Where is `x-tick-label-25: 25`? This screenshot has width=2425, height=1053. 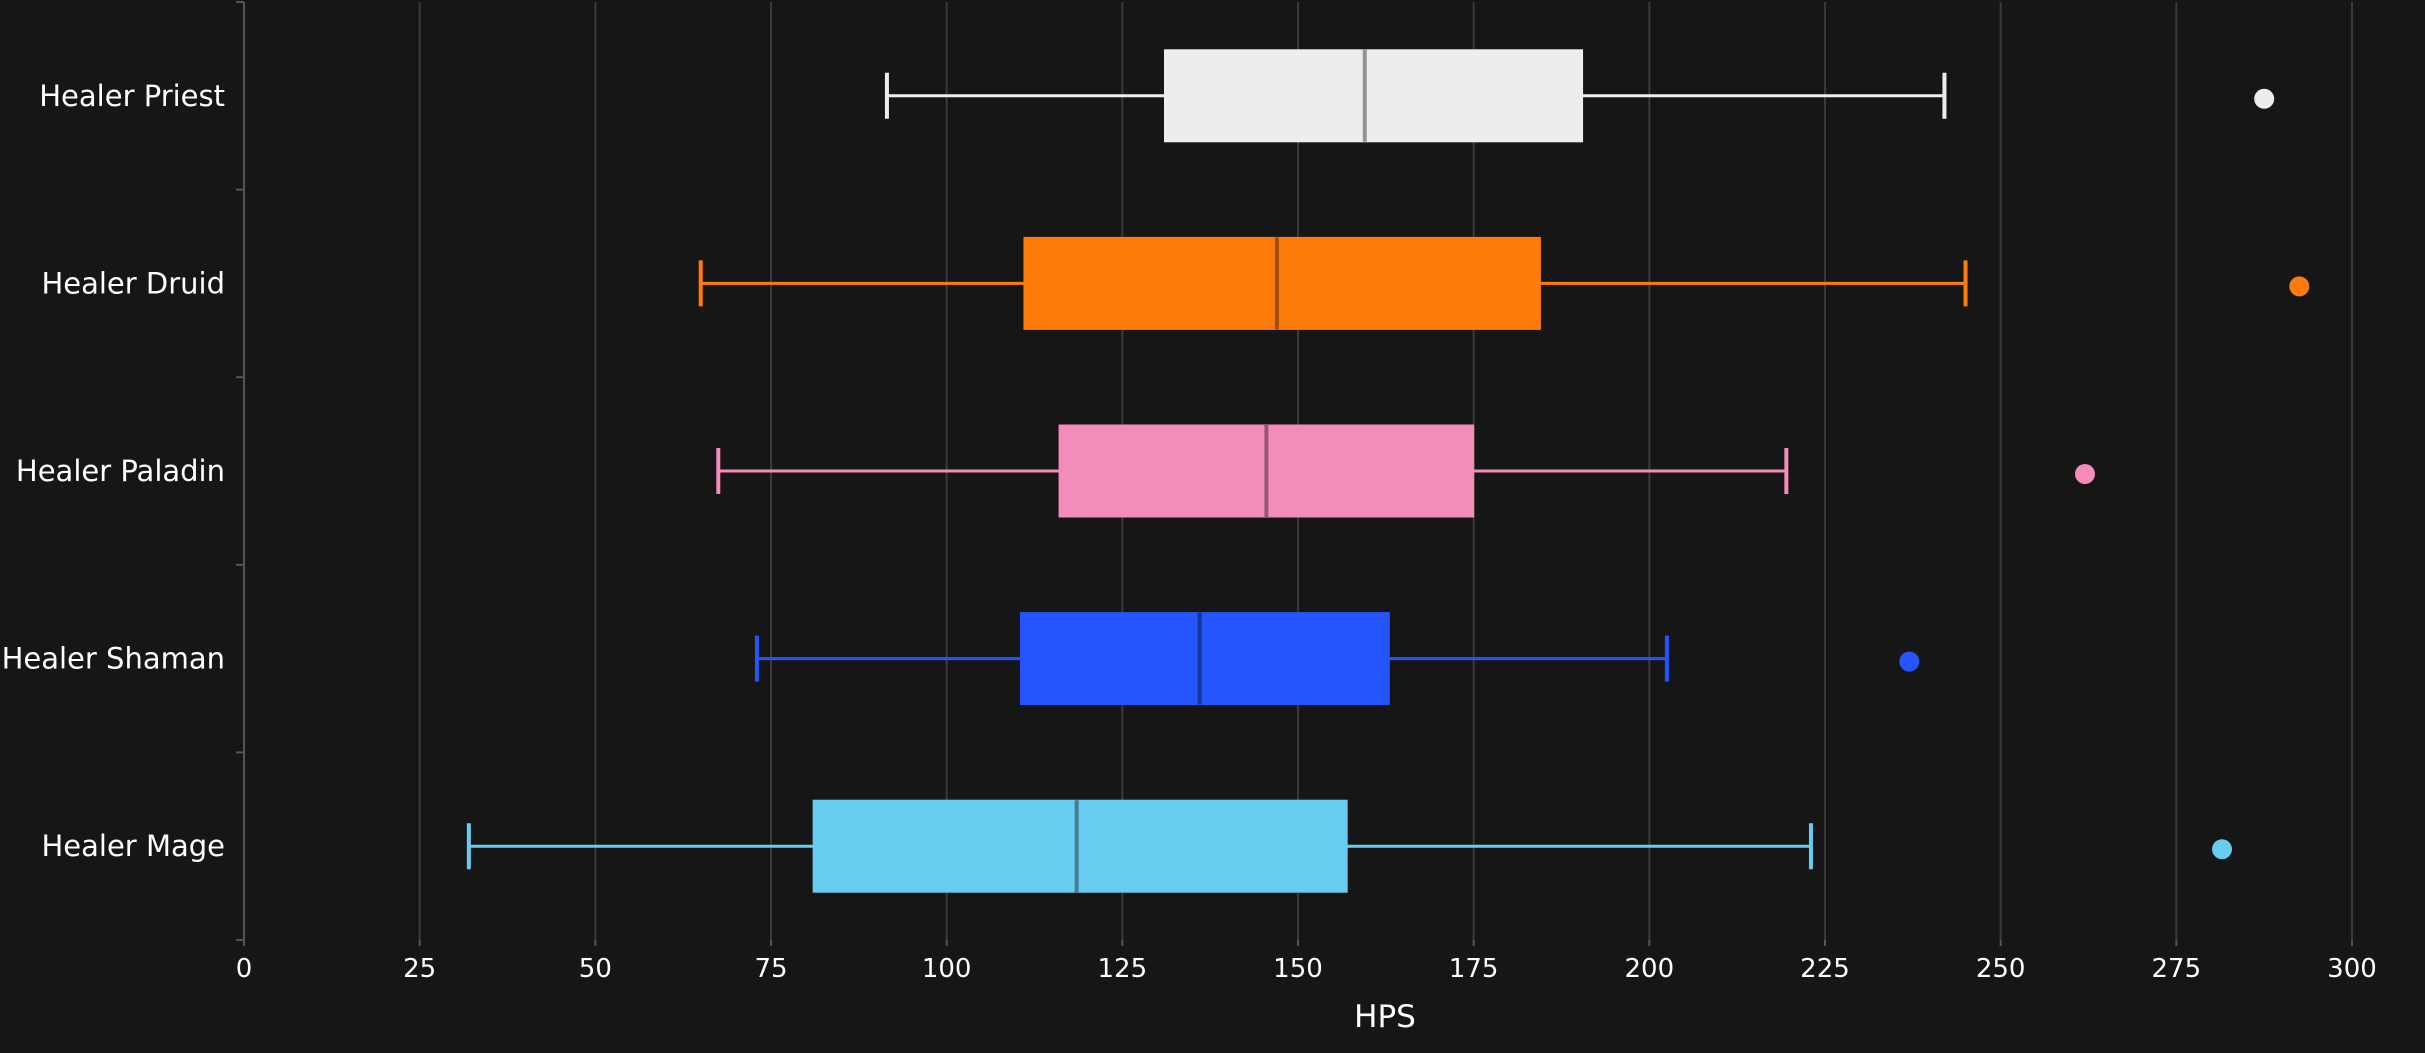
x-tick-label-25: 25 is located at coordinates (419, 969).